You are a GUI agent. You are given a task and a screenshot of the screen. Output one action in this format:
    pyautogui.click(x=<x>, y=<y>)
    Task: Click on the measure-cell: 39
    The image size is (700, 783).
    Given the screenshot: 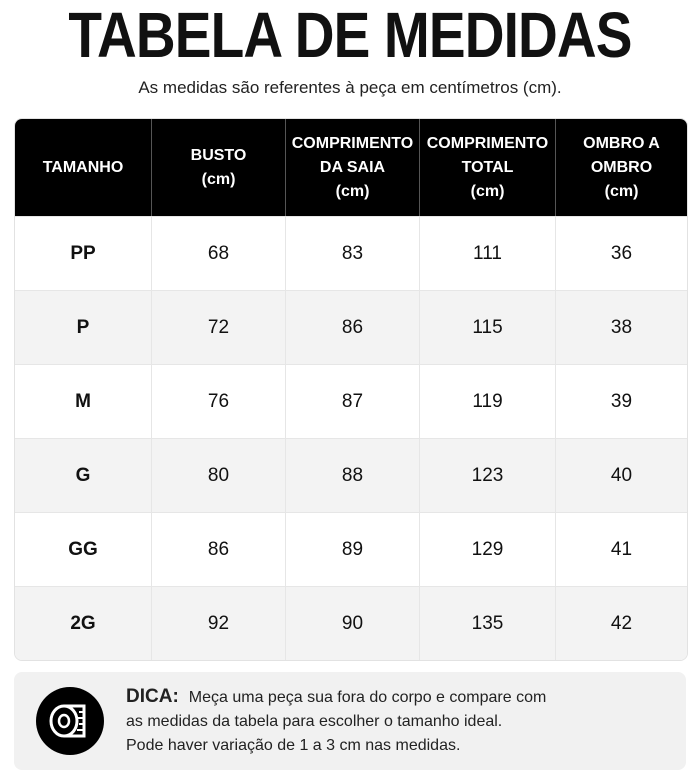 What is the action you would take?
    pyautogui.click(x=621, y=401)
    